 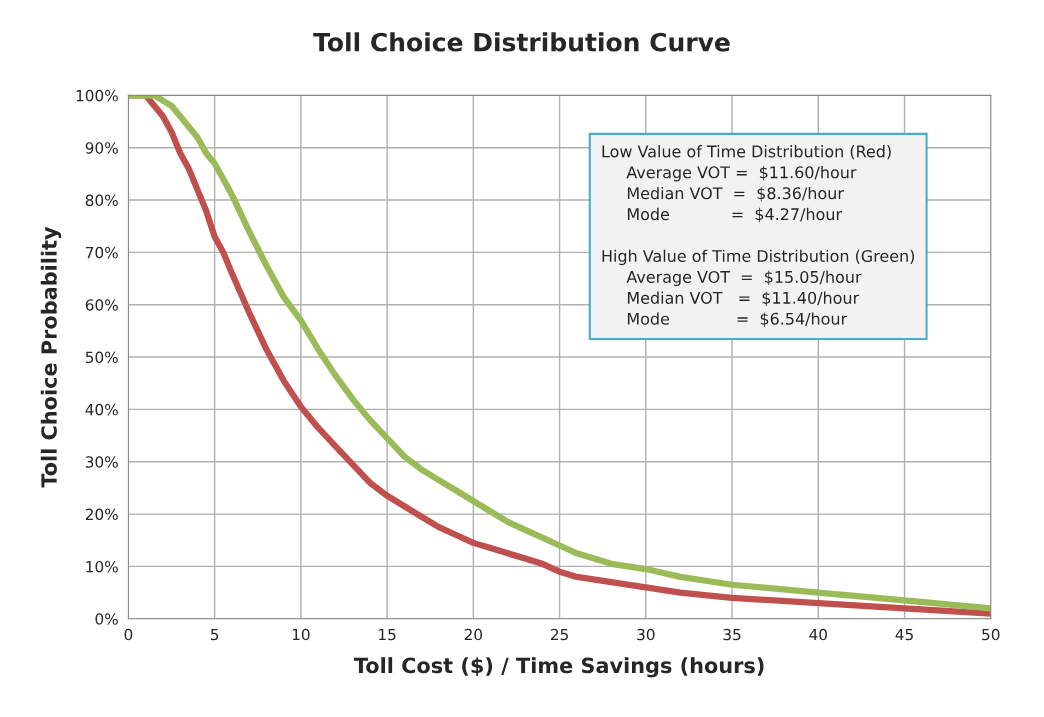 I want to click on x-tick-label: 15, so click(x=387, y=634).